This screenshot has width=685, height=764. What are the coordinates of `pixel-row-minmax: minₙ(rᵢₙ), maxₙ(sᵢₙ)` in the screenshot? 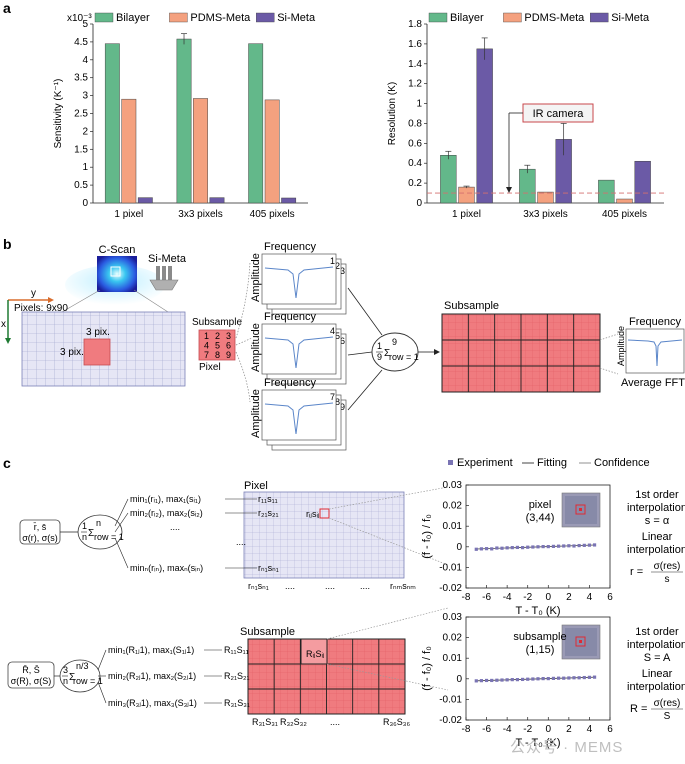 It's located at (166, 568).